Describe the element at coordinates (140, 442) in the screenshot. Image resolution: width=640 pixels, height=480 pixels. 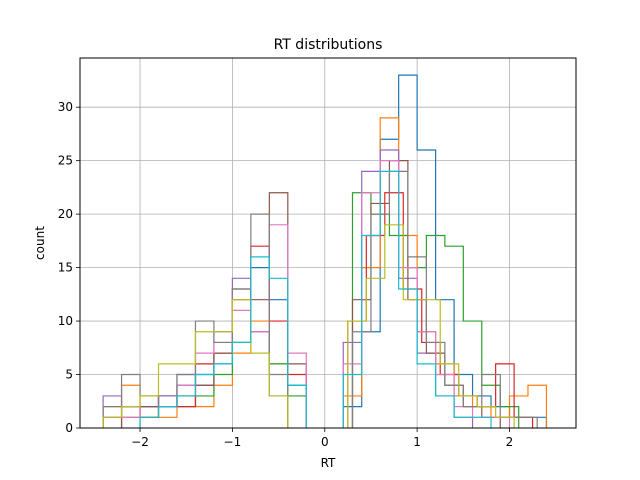
I see `x-tick-label: −2` at that location.